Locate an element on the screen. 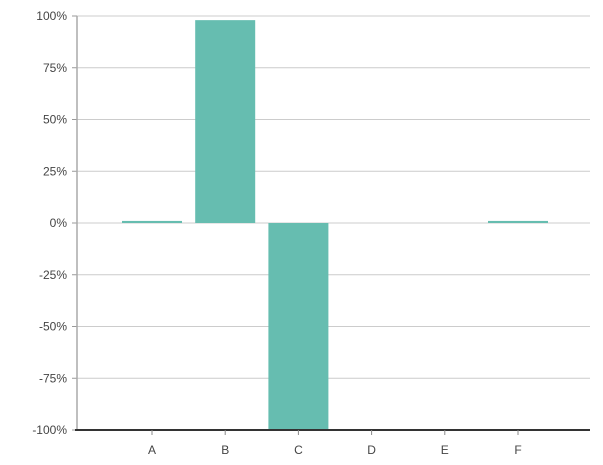 This screenshot has height=465, width=603. y-tick-label: 75% is located at coordinates (55, 68).